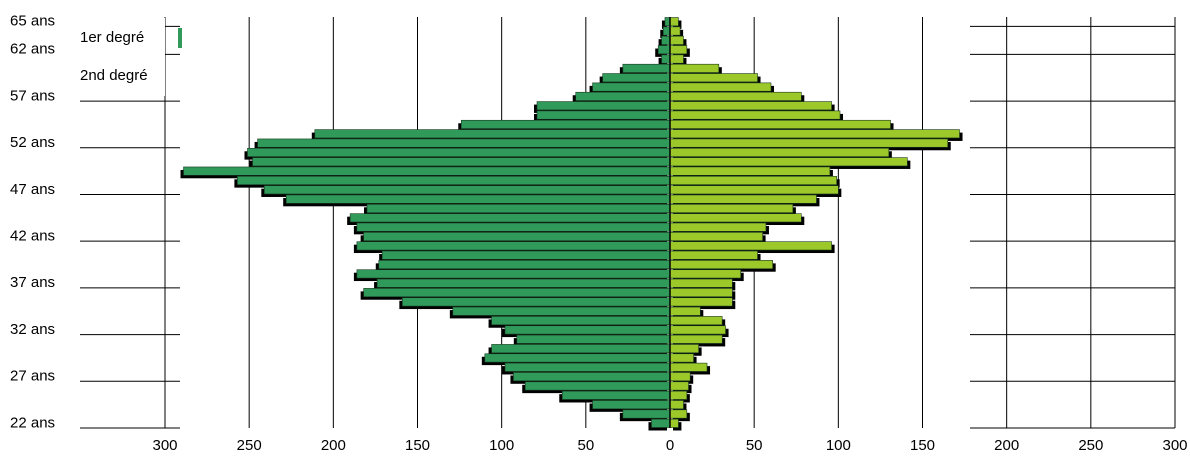 The image size is (1190, 462). What do you see at coordinates (32, 49) in the screenshot?
I see `y-tick-label: 62 ans` at bounding box center [32, 49].